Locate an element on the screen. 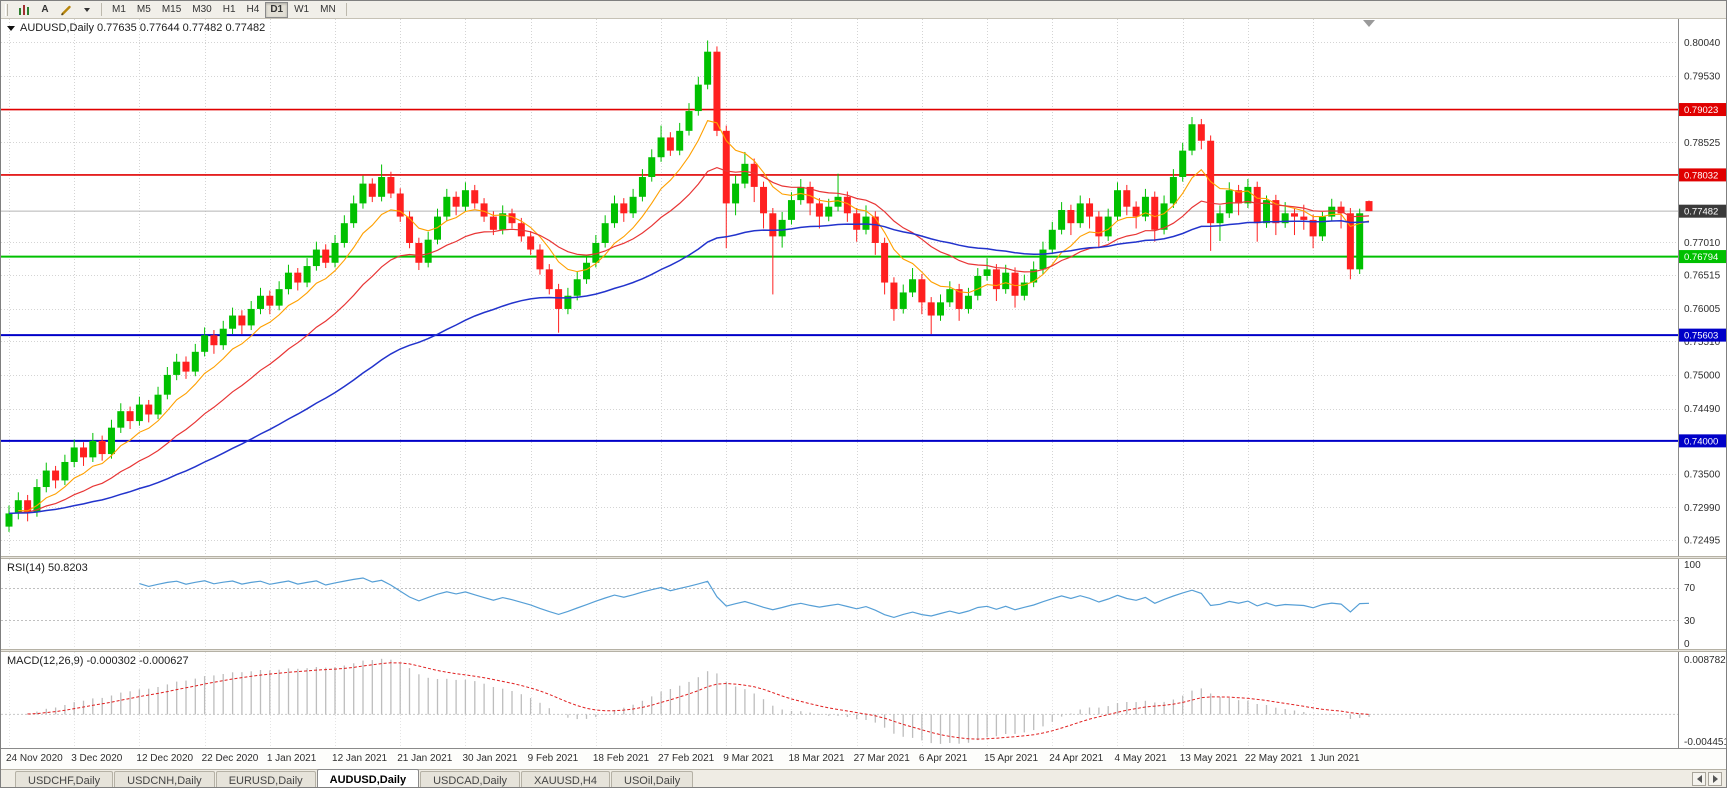 The width and height of the screenshot is (1727, 788). tab-scroll-left-button is located at coordinates (1699, 779).